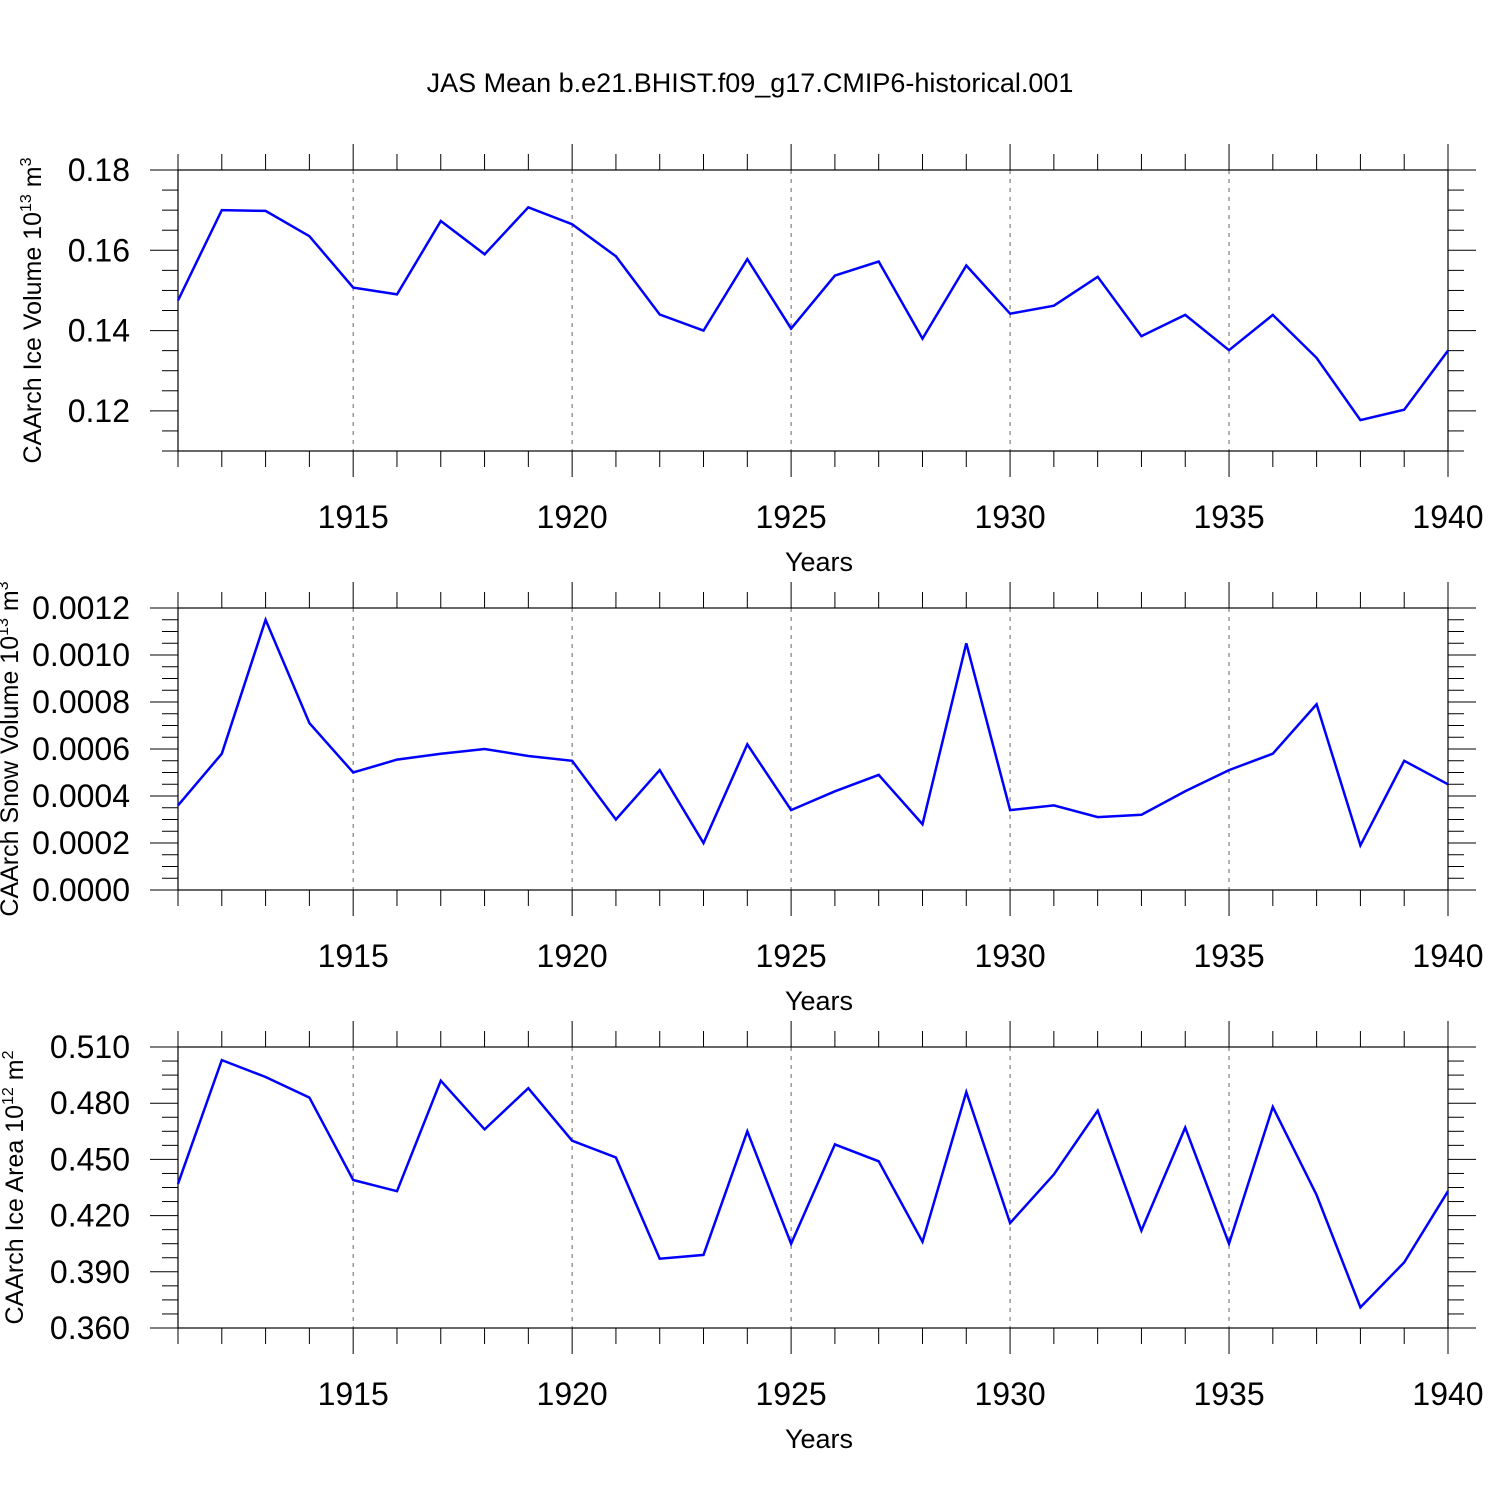  Describe the element at coordinates (99, 170) in the screenshot. I see `y-tick-label: 0.18` at that location.